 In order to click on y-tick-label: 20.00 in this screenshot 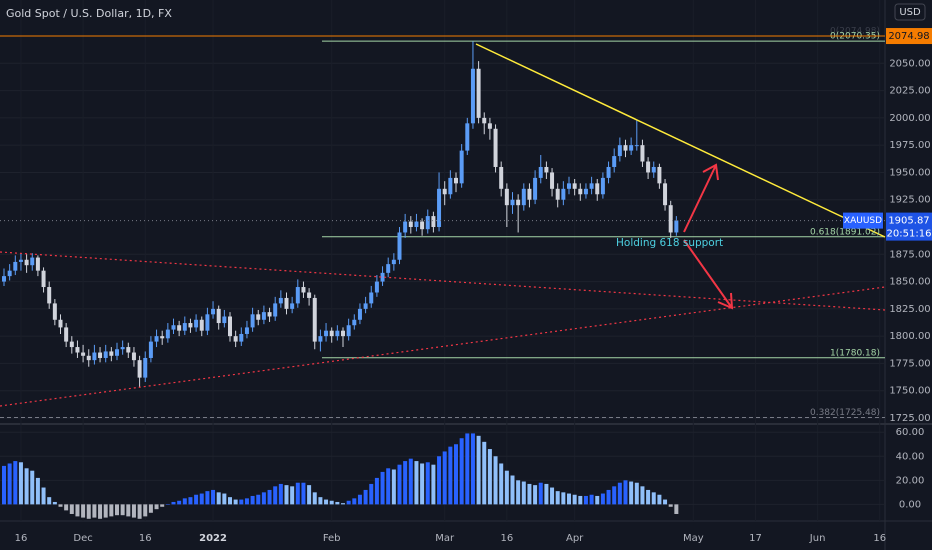, I will do `click(910, 480)`.